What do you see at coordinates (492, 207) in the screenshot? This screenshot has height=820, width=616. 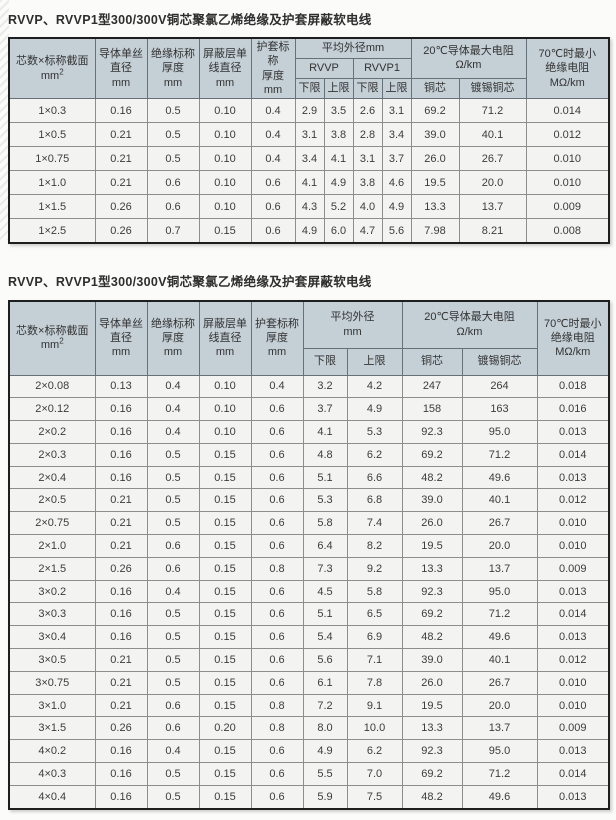 I see `value-cell: 13.7` at bounding box center [492, 207].